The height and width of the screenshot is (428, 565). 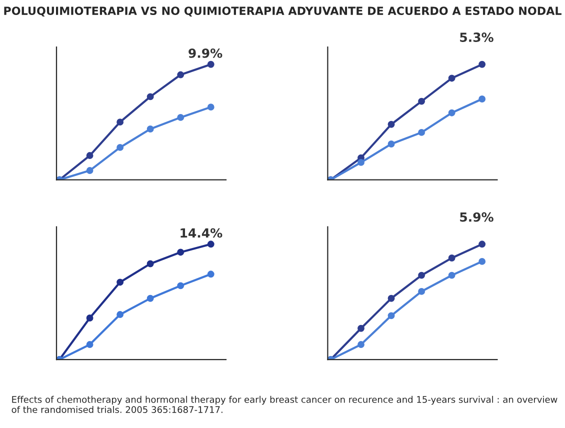 I want to click on text: 5.9%, so click(x=477, y=217).